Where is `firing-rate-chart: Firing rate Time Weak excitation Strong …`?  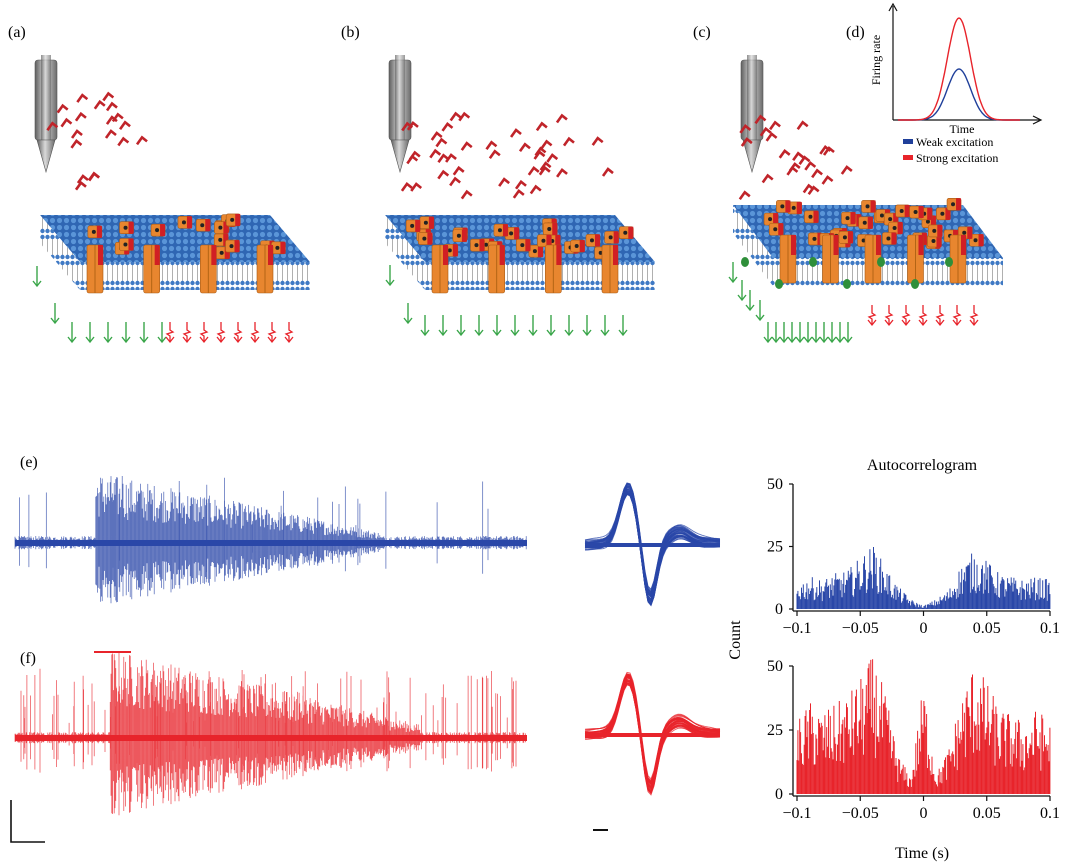 firing-rate-chart: Firing rate Time Weak excitation Strong … is located at coordinates (956, 83).